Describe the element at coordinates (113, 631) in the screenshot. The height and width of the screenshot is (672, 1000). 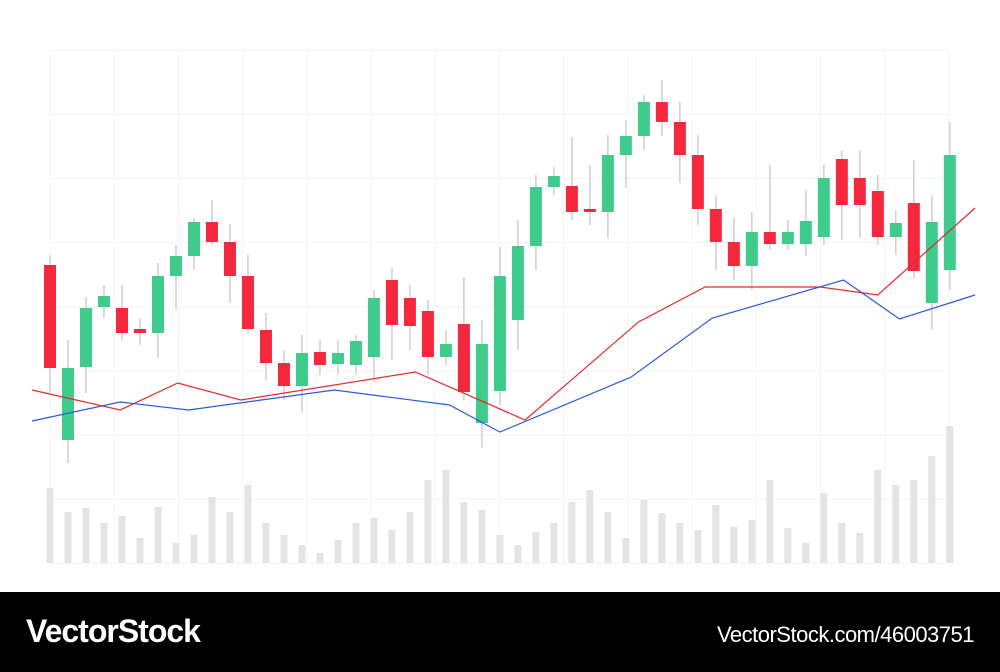
I see `brand: VectorStock` at that location.